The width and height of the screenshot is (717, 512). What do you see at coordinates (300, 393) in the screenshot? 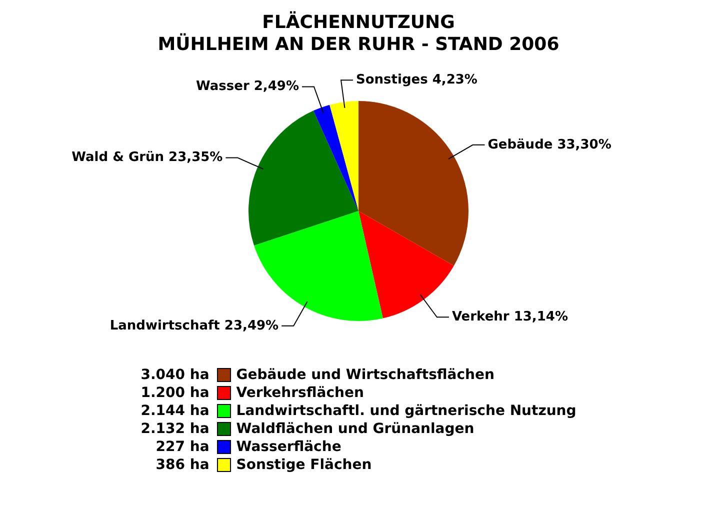
I see `legend-label: Verkehrsflächen` at bounding box center [300, 393].